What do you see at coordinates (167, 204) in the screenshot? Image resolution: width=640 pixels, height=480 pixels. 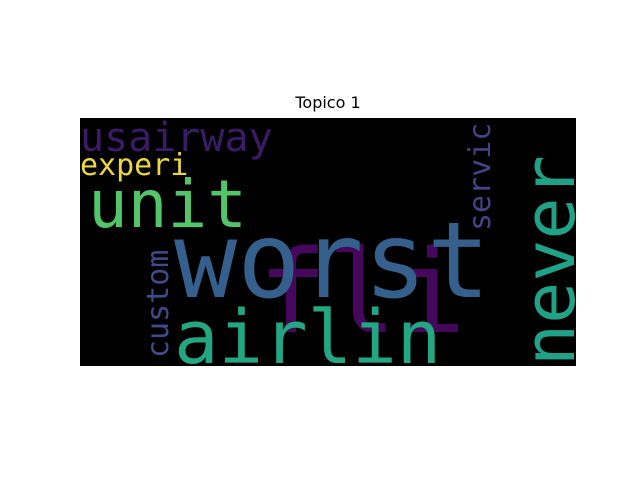 I see `word-unit: unit` at bounding box center [167, 204].